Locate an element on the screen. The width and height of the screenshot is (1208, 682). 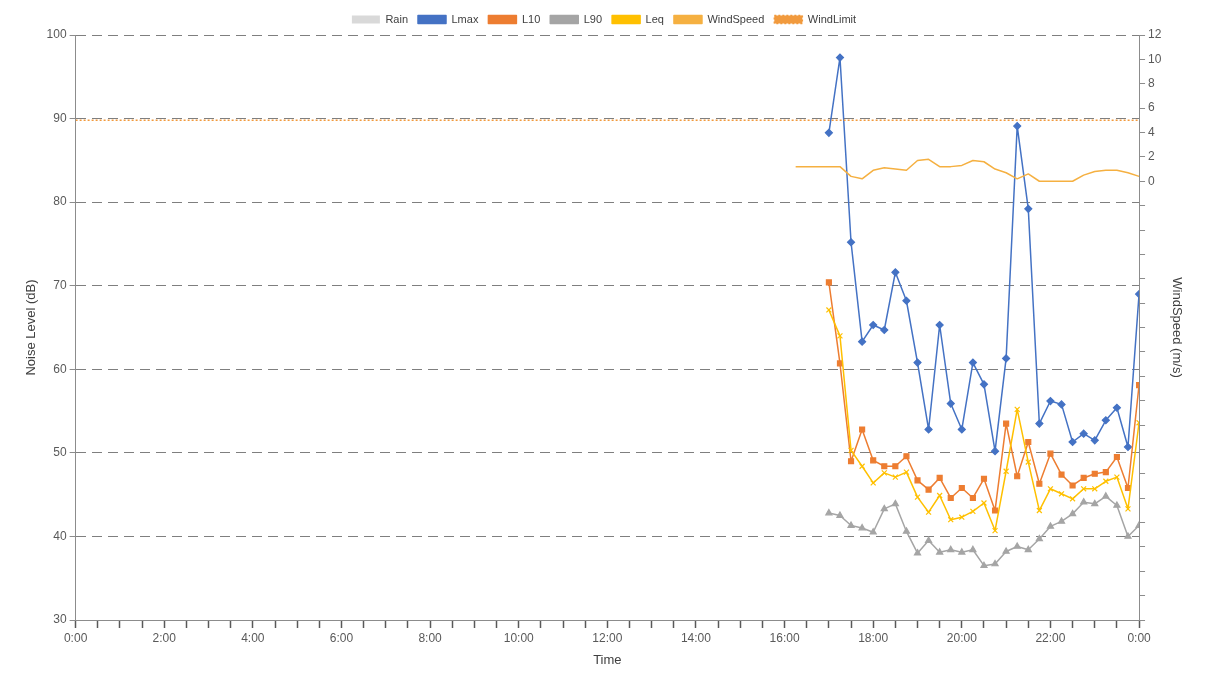
y-tick-label: 70 is located at coordinates (60, 285).